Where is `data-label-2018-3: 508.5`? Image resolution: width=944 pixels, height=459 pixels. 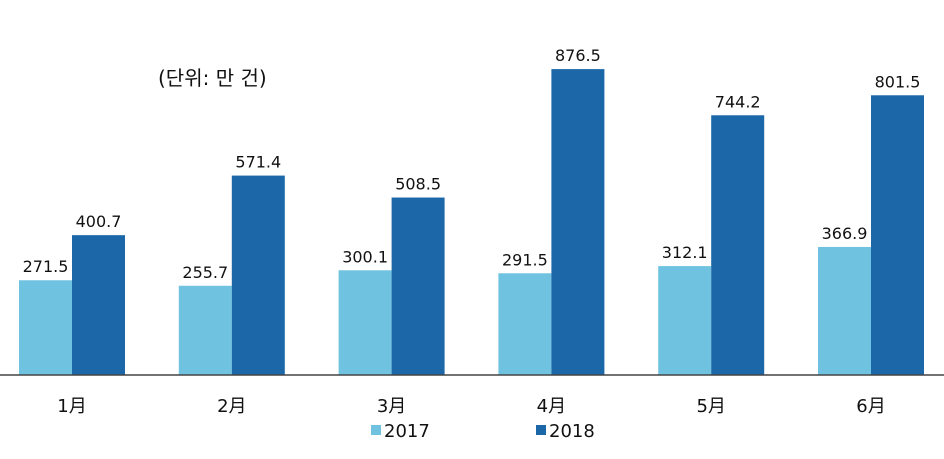 data-label-2018-3: 508.5 is located at coordinates (418, 184).